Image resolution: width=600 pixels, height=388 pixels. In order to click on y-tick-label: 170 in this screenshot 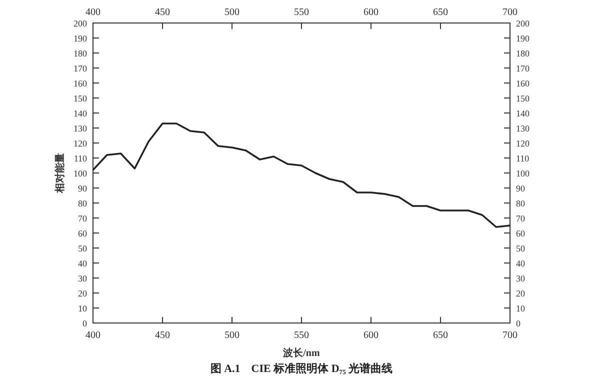, I will do `click(81, 69)`.